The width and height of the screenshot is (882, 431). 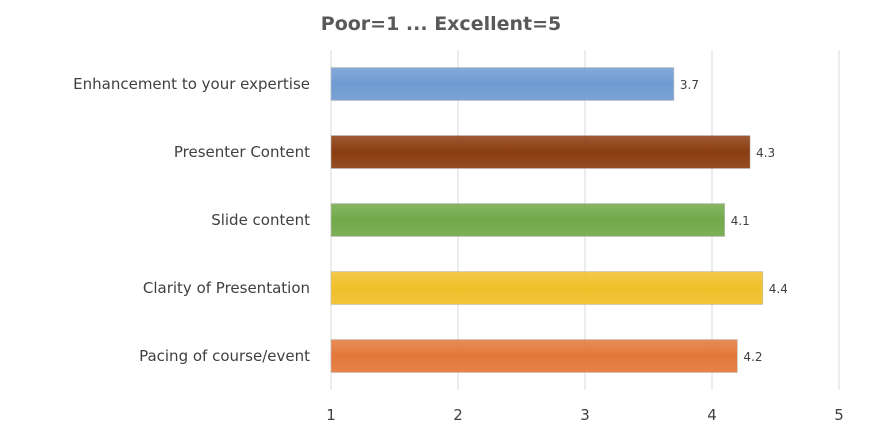 What do you see at coordinates (224, 356) in the screenshot?
I see `category-label: Pacing of course/event` at bounding box center [224, 356].